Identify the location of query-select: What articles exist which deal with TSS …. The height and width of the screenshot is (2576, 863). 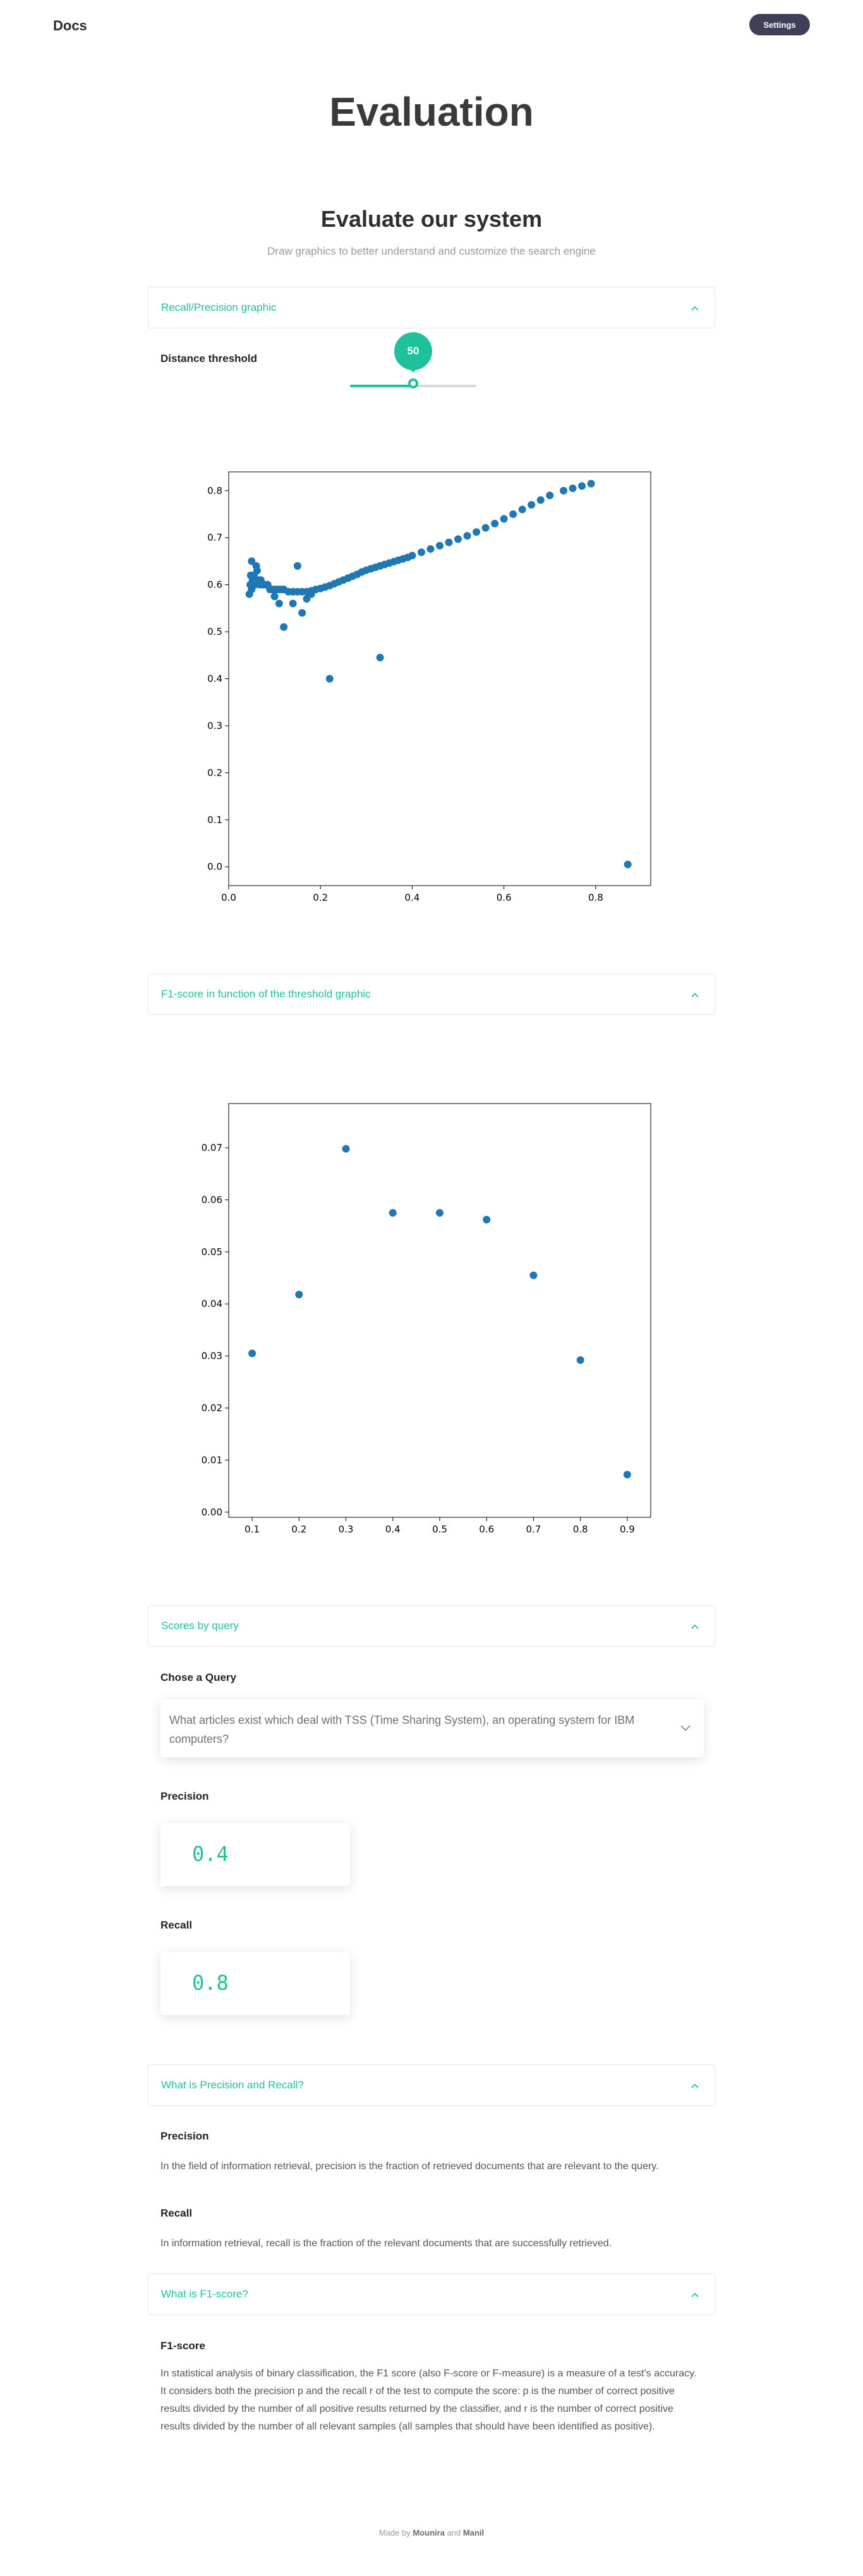
(432, 1728).